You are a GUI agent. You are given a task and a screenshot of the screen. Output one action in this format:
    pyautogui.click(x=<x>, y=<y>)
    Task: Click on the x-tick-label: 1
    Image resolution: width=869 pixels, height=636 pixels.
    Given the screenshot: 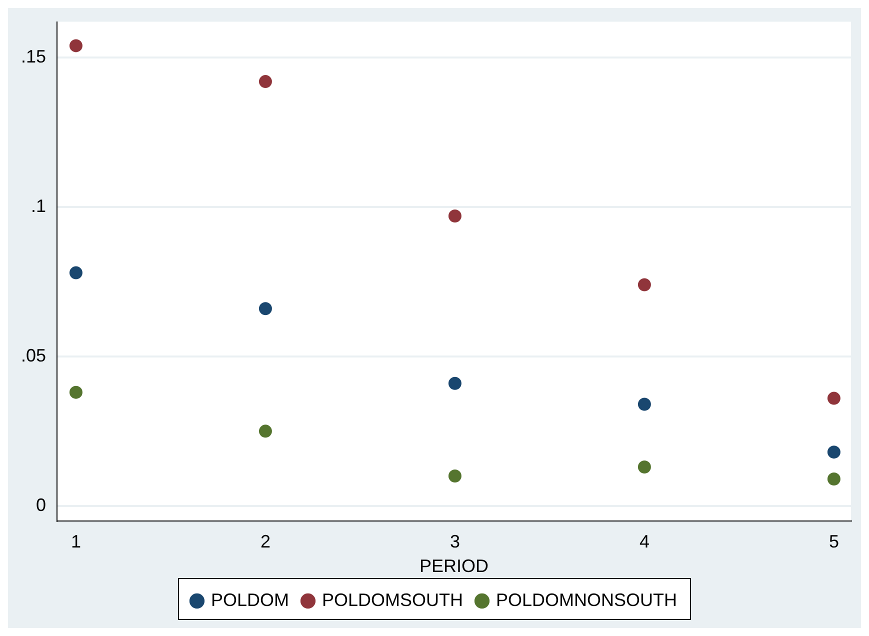 What is the action you would take?
    pyautogui.click(x=75, y=542)
    